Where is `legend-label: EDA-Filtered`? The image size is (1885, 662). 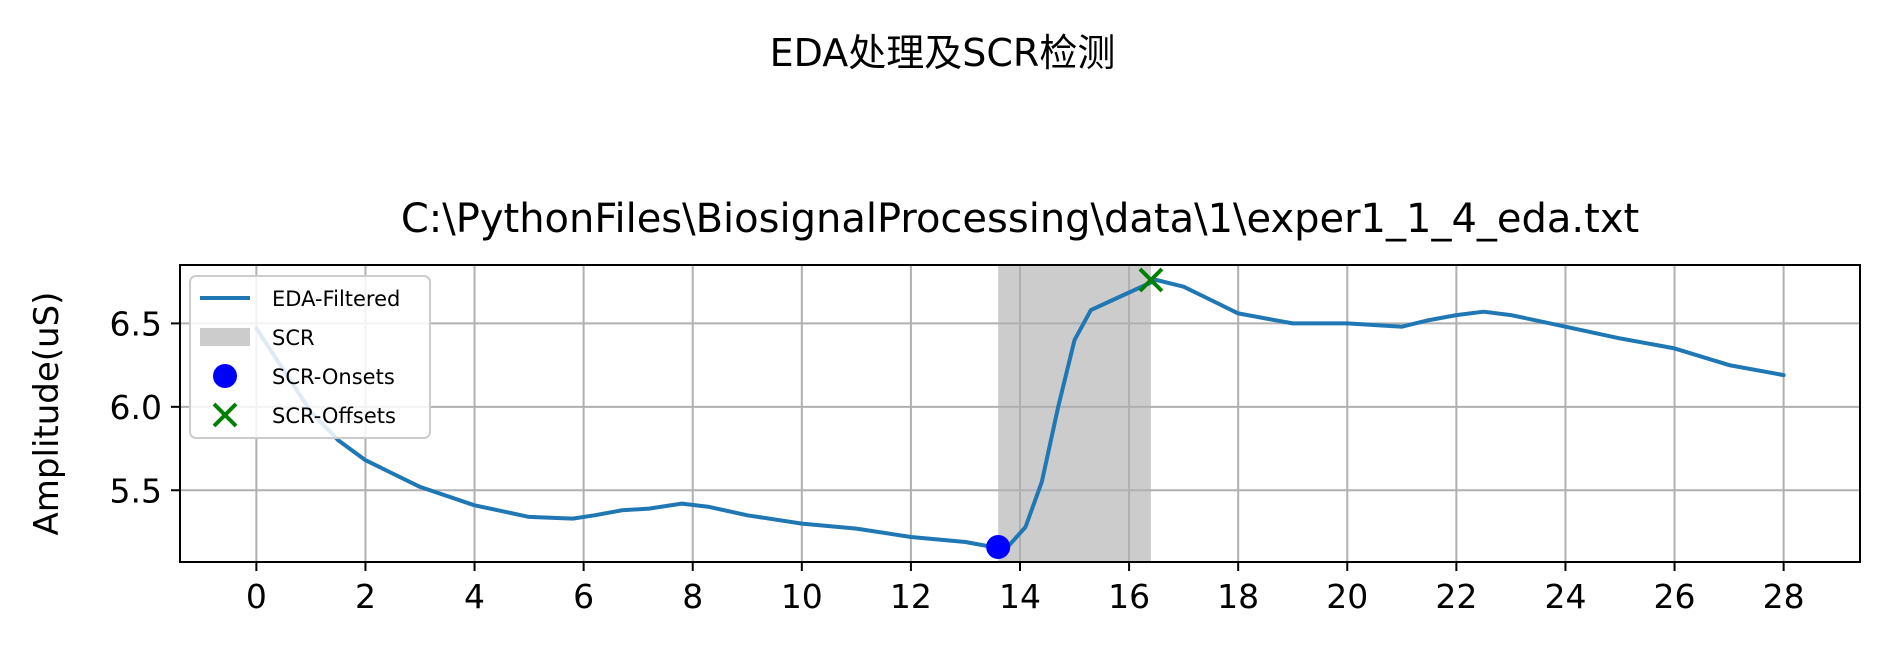 legend-label: EDA-Filtered is located at coordinates (336, 299).